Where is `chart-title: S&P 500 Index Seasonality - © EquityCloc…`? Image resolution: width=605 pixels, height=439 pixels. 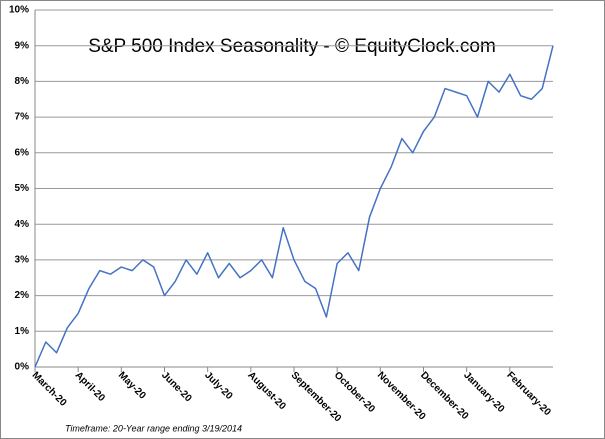
chart-title: S&P 500 Index Seasonality - © EquityCloc… is located at coordinates (292, 46).